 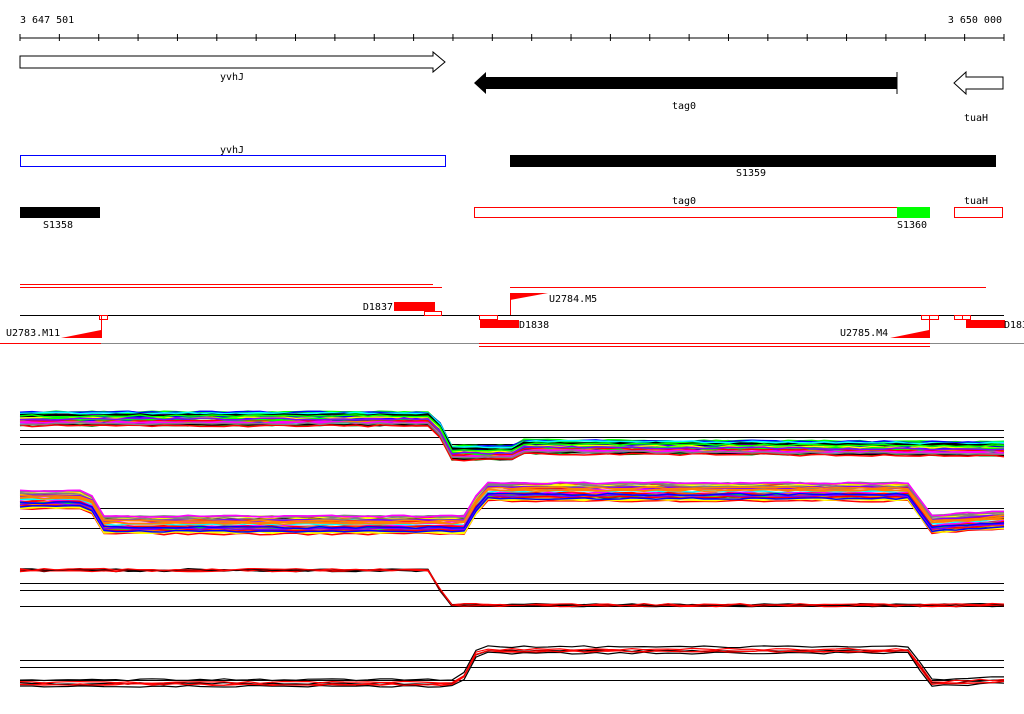 I want to click on feature-label: U2783.M11, so click(x=33, y=333).